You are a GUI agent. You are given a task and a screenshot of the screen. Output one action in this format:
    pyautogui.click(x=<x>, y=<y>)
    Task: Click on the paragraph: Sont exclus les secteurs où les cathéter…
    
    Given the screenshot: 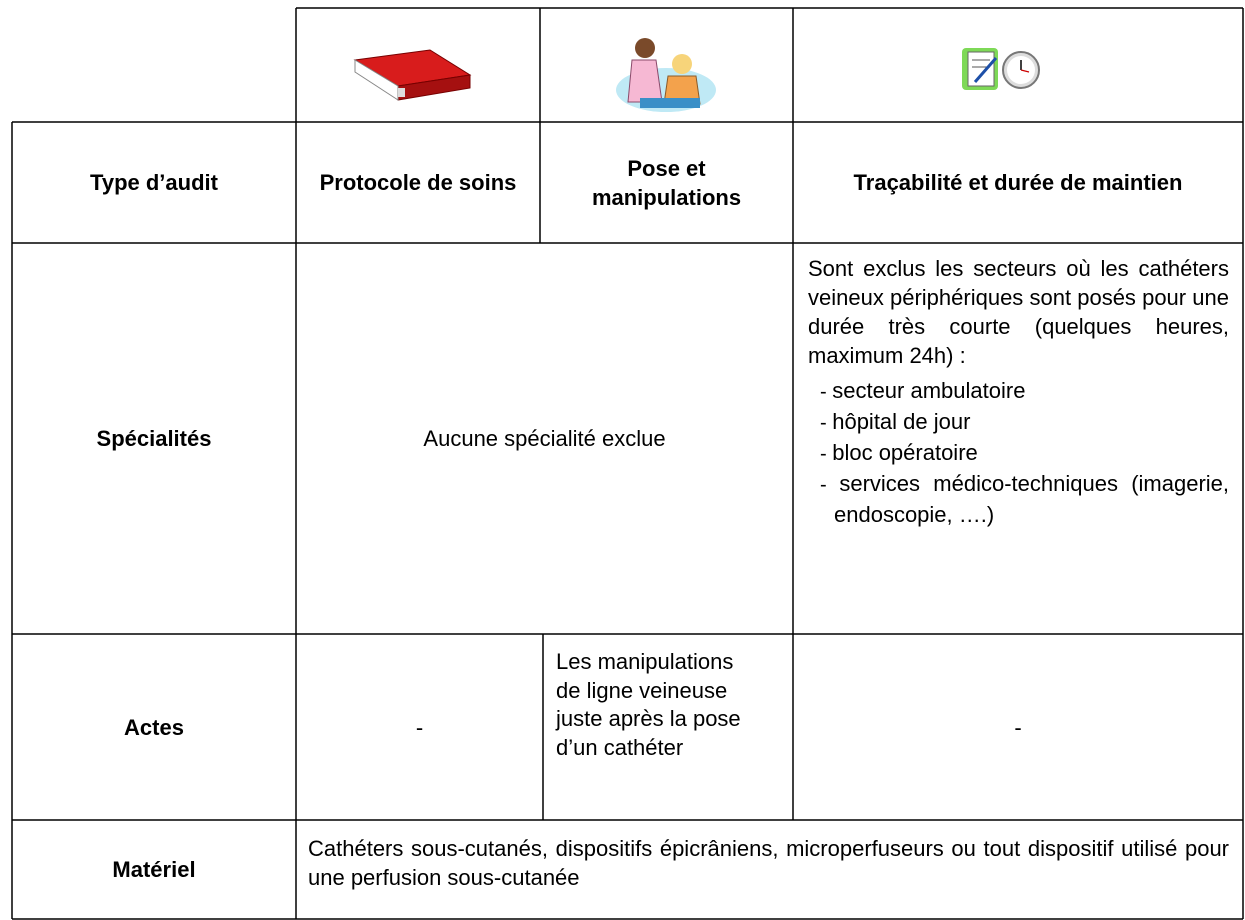 What is the action you would take?
    pyautogui.click(x=1018, y=312)
    